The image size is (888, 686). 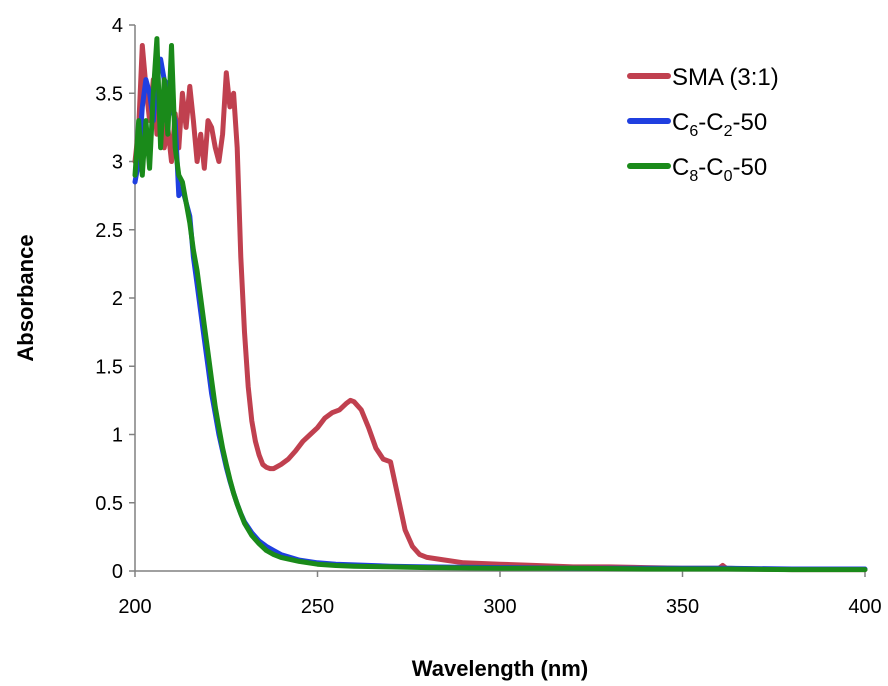 What do you see at coordinates (500, 668) in the screenshot?
I see `x-axis-title: Wavelength (nm)` at bounding box center [500, 668].